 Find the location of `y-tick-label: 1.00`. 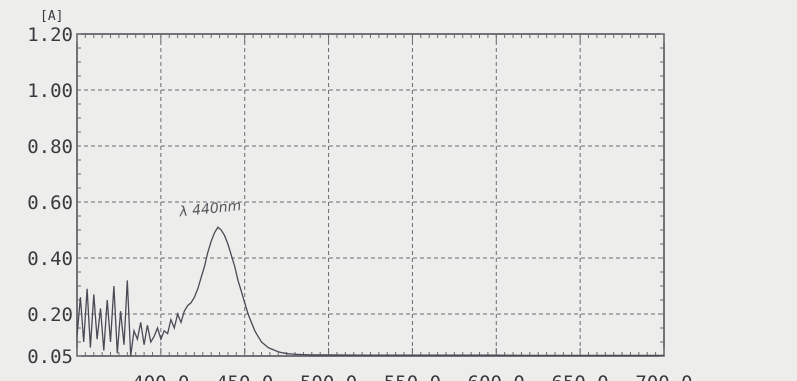

y-tick-label: 1.00 is located at coordinates (50, 91).